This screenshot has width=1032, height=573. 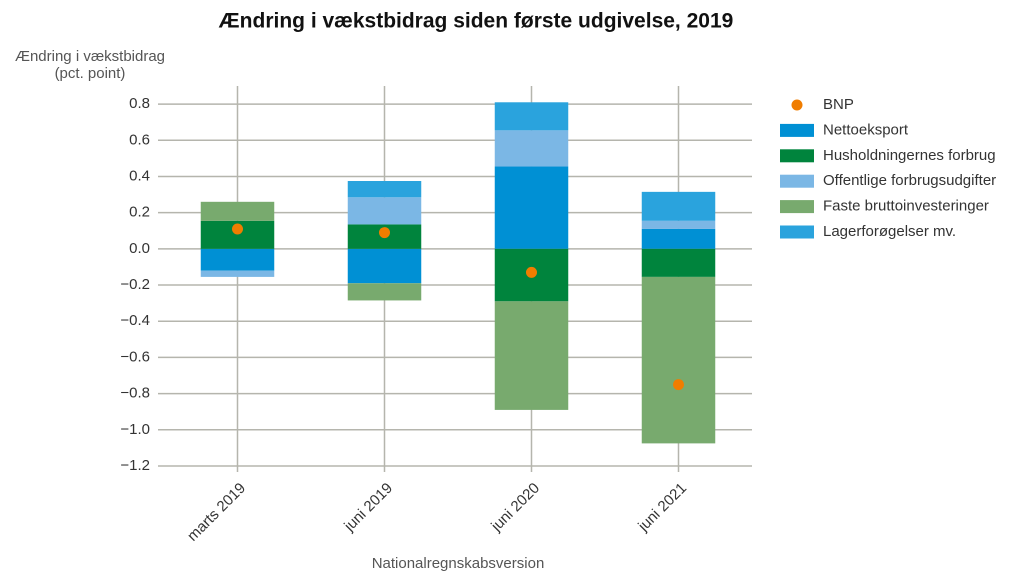 What do you see at coordinates (662, 508) in the screenshot?
I see `x-tick-label: juni 2021` at bounding box center [662, 508].